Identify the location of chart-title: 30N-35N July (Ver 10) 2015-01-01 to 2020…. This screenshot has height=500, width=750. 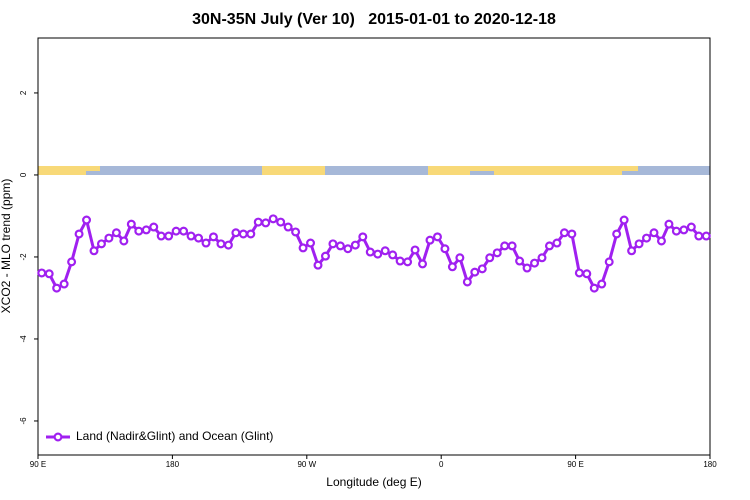
(374, 19).